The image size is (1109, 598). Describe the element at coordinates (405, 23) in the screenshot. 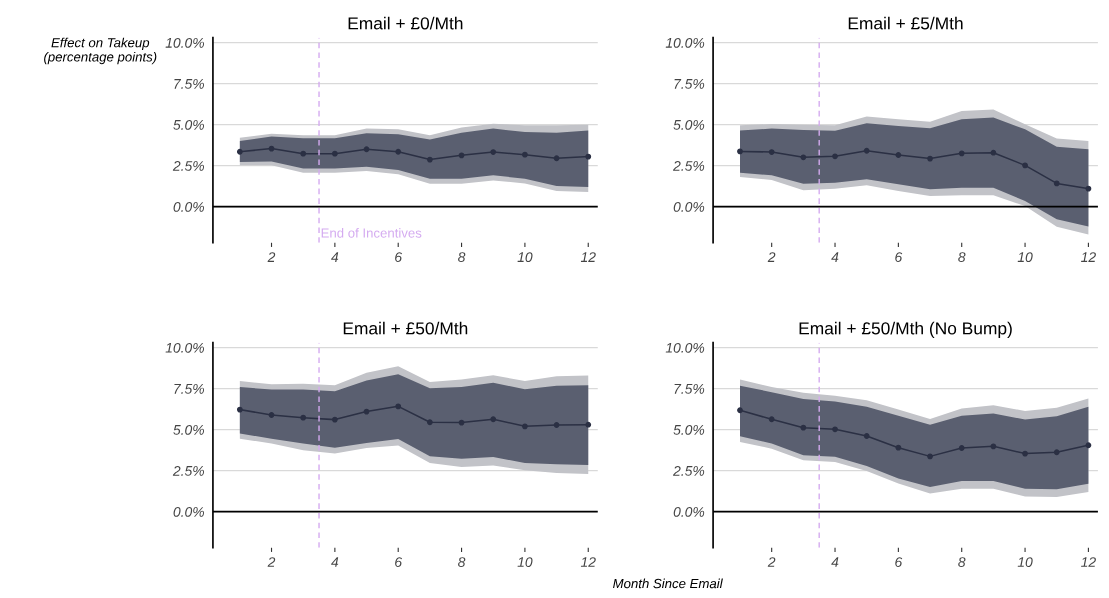

I see `chart-title: Email + £0/Mth` at that location.